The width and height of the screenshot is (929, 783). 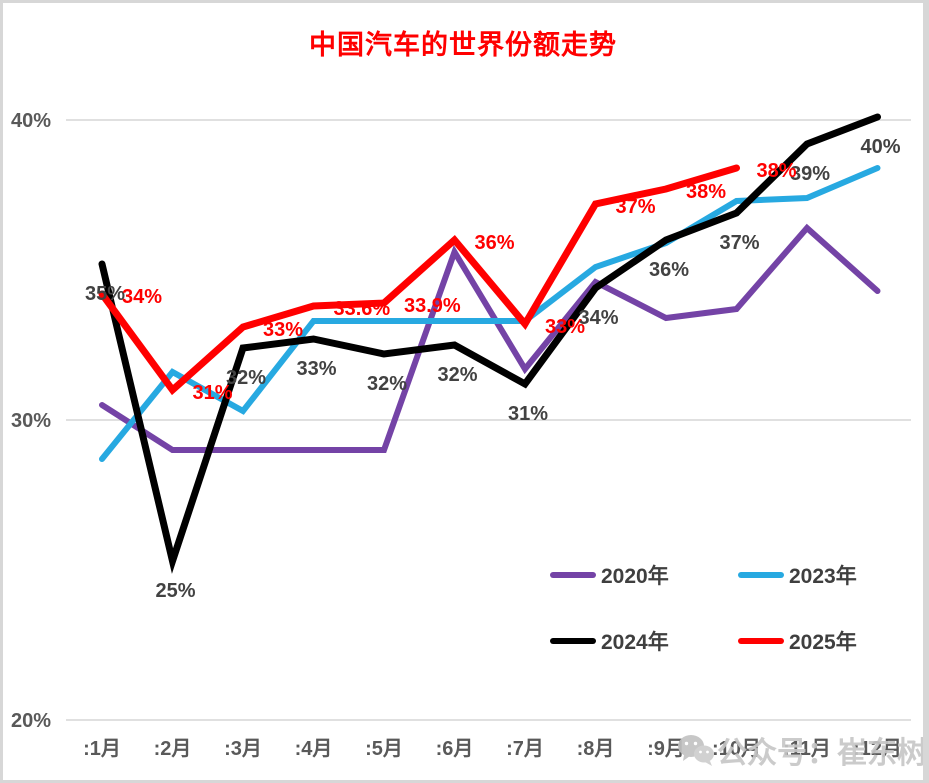 What do you see at coordinates (807, 749) in the screenshot?
I see `x-axis-label: :11月` at bounding box center [807, 749].